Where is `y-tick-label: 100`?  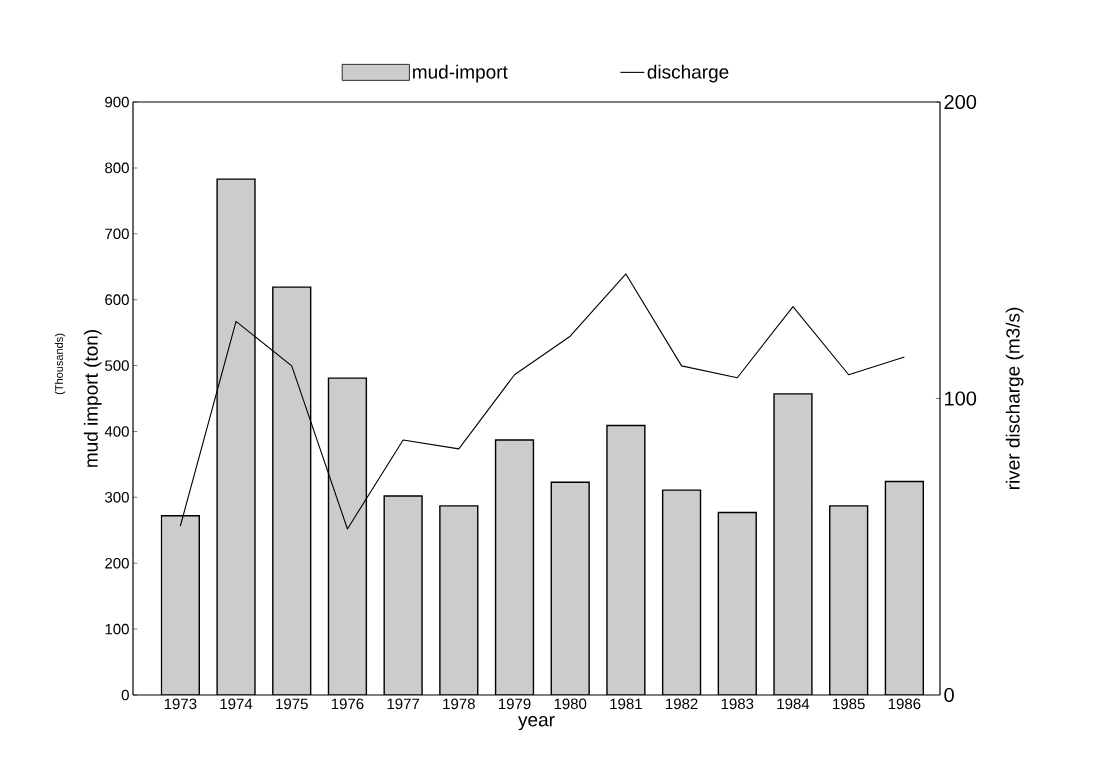 y-tick-label: 100 is located at coordinates (117, 629).